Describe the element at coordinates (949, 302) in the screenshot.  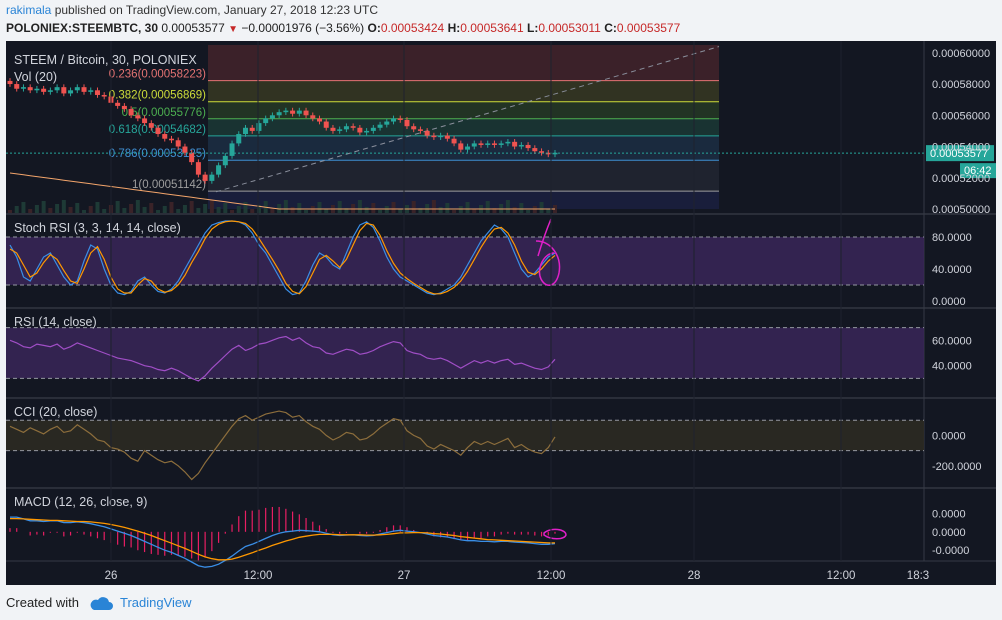
I see `indicator-axis-tick: 0.0000` at that location.